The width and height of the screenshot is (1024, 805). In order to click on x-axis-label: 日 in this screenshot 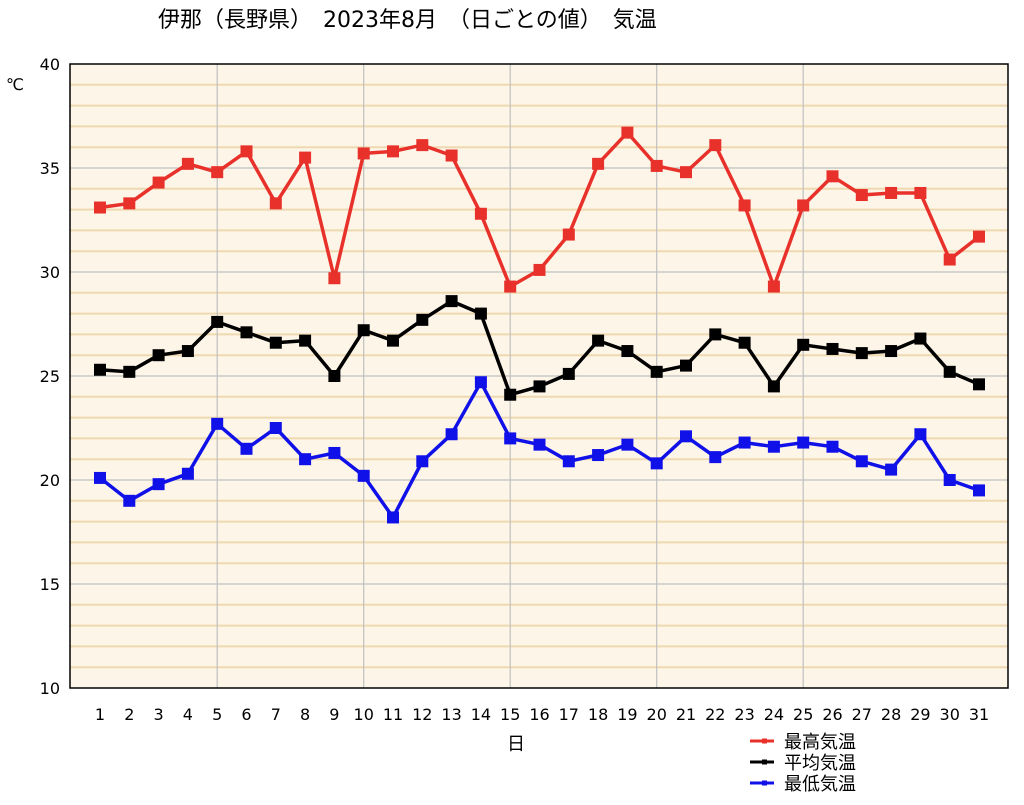, I will do `click(516, 744)`.